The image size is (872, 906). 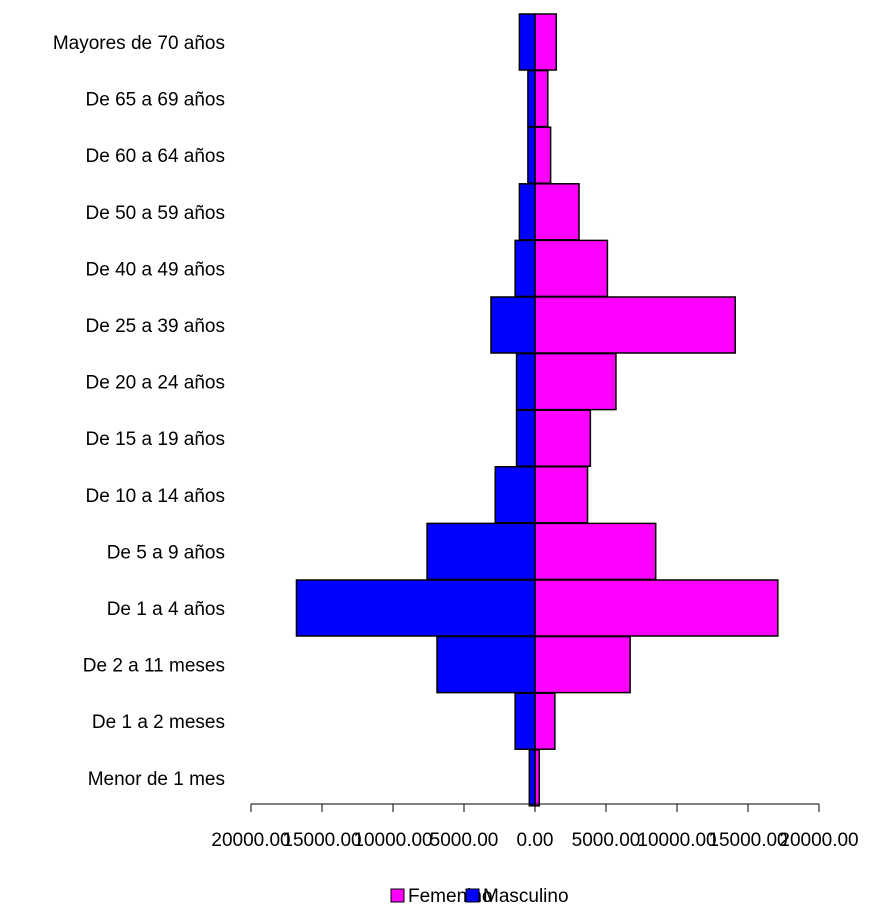 I want to click on category-label: De 50 a 59 años, so click(x=155, y=213).